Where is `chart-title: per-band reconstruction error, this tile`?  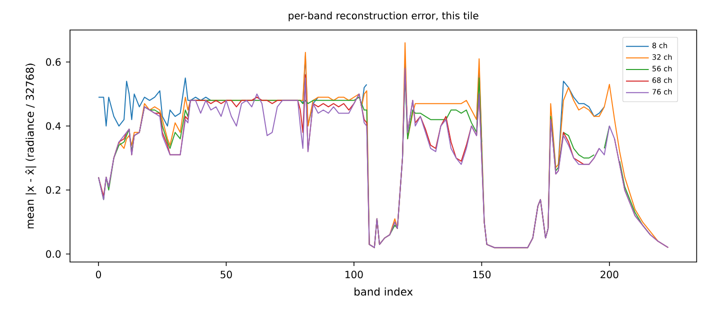
chart-title: per-band reconstruction error, this tile is located at coordinates (383, 17).